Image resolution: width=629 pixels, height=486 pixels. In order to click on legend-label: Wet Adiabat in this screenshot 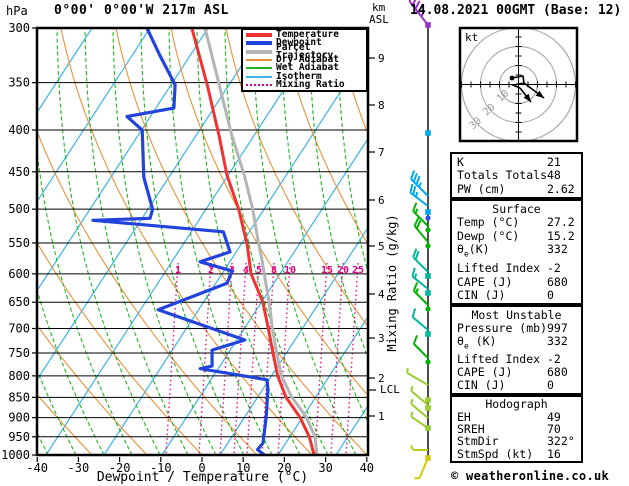, I will do `click(307, 68)`.